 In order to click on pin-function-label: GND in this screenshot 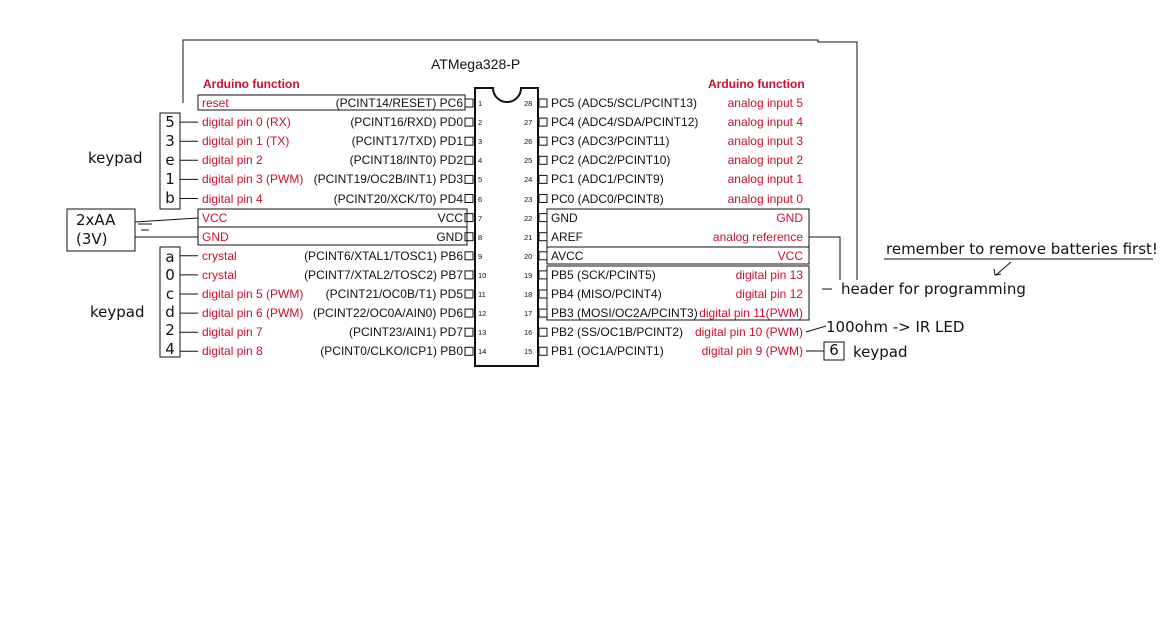, I will do `click(789, 217)`.